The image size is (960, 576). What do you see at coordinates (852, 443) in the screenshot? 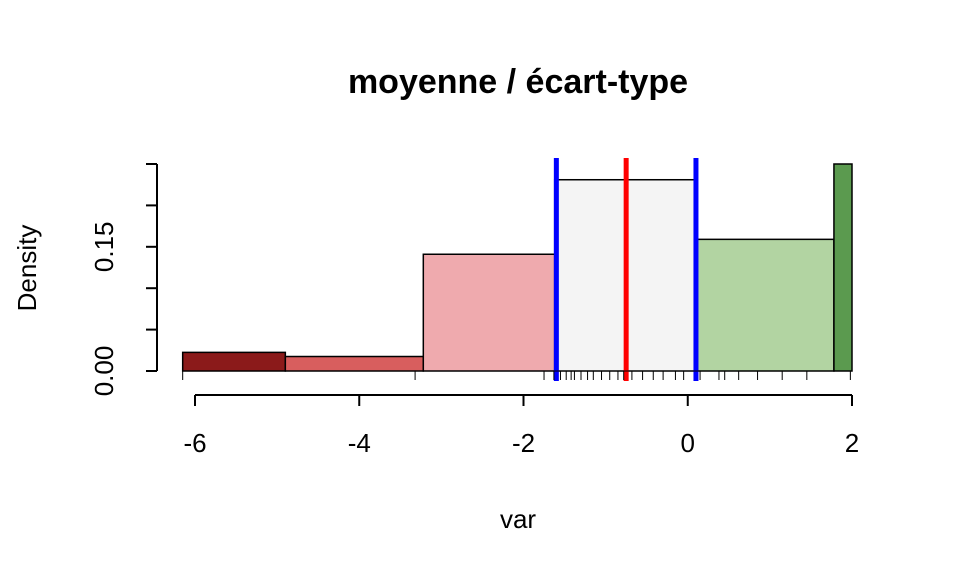
I see `x-tick-label-5: 2` at bounding box center [852, 443].